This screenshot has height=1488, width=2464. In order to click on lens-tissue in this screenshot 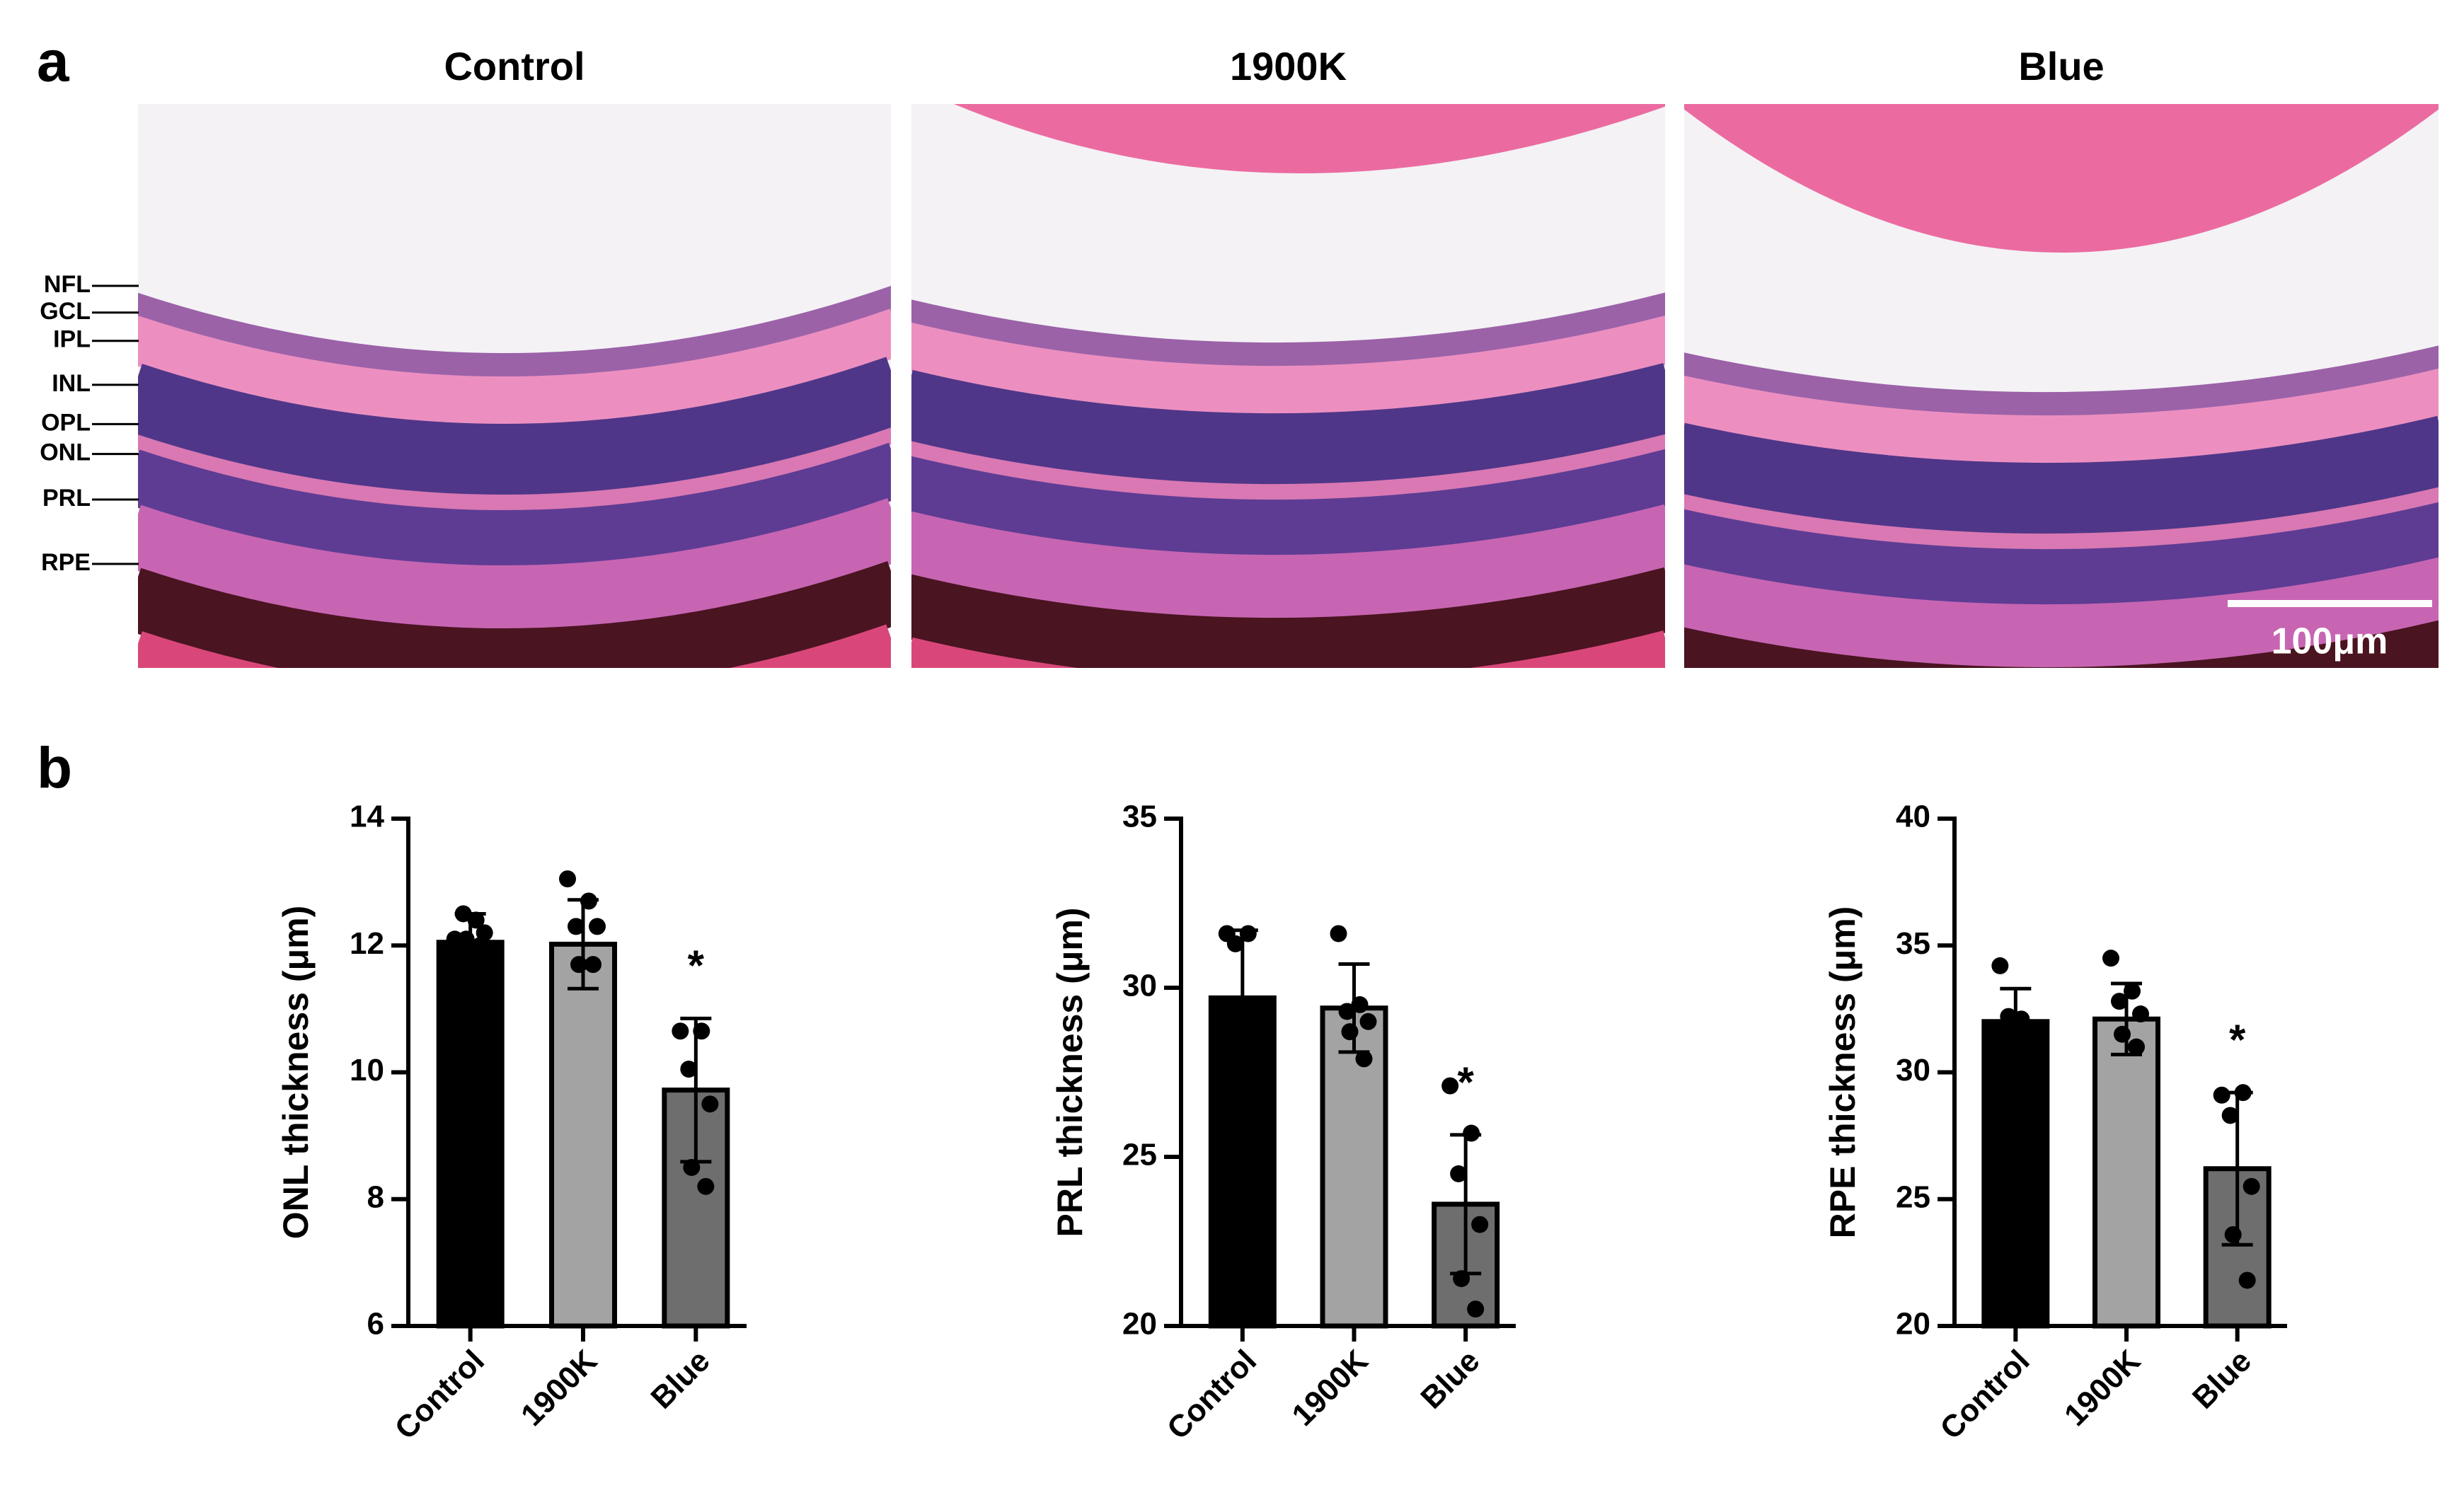, I will do `click(2061, 178)`.